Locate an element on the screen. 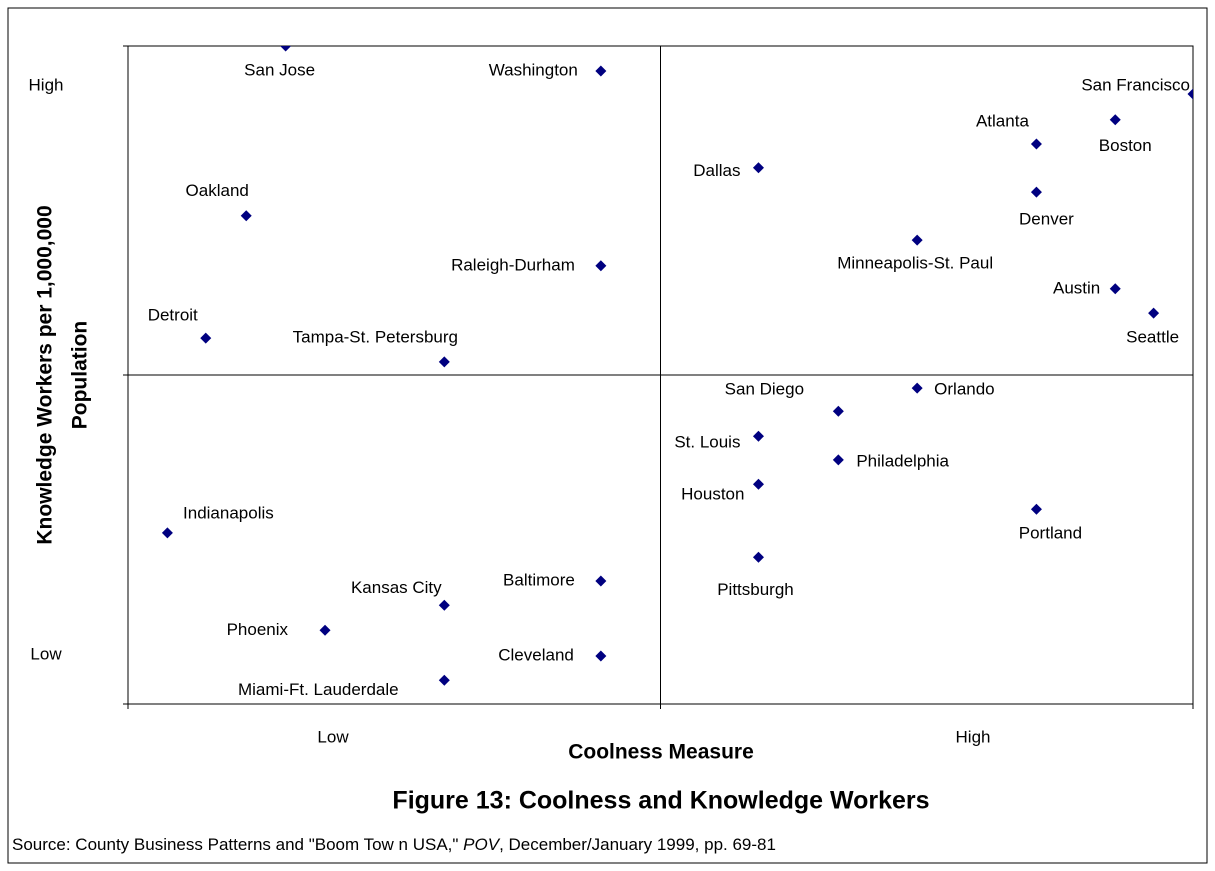  point-label: Houston is located at coordinates (712, 494).